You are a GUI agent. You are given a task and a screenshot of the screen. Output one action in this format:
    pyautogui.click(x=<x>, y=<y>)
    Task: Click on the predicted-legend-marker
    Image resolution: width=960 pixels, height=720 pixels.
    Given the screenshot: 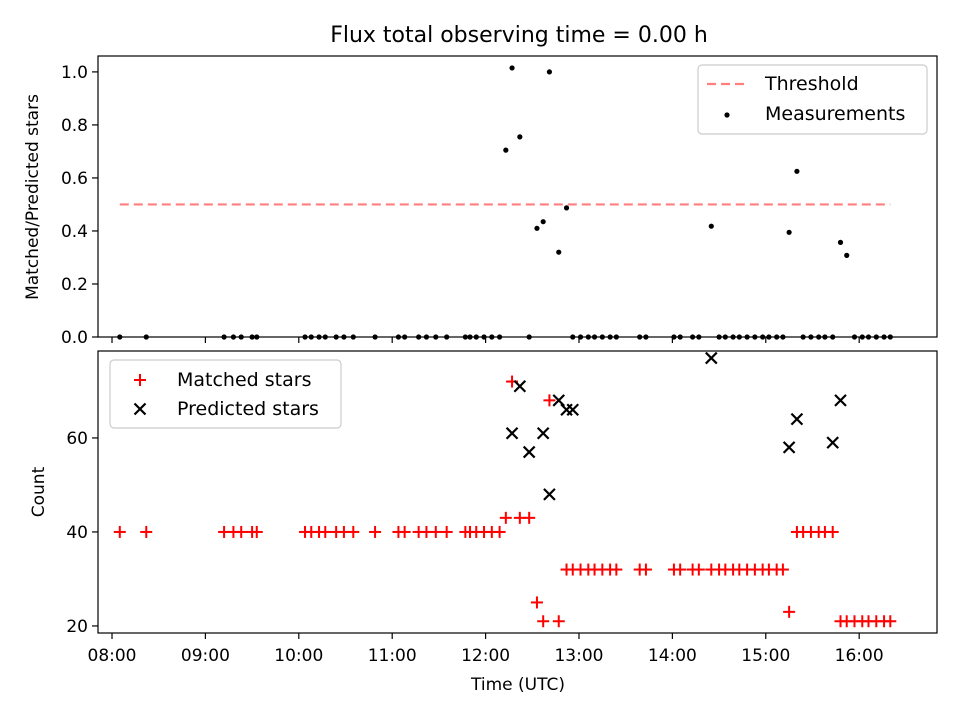 What is the action you would take?
    pyautogui.click(x=140, y=409)
    